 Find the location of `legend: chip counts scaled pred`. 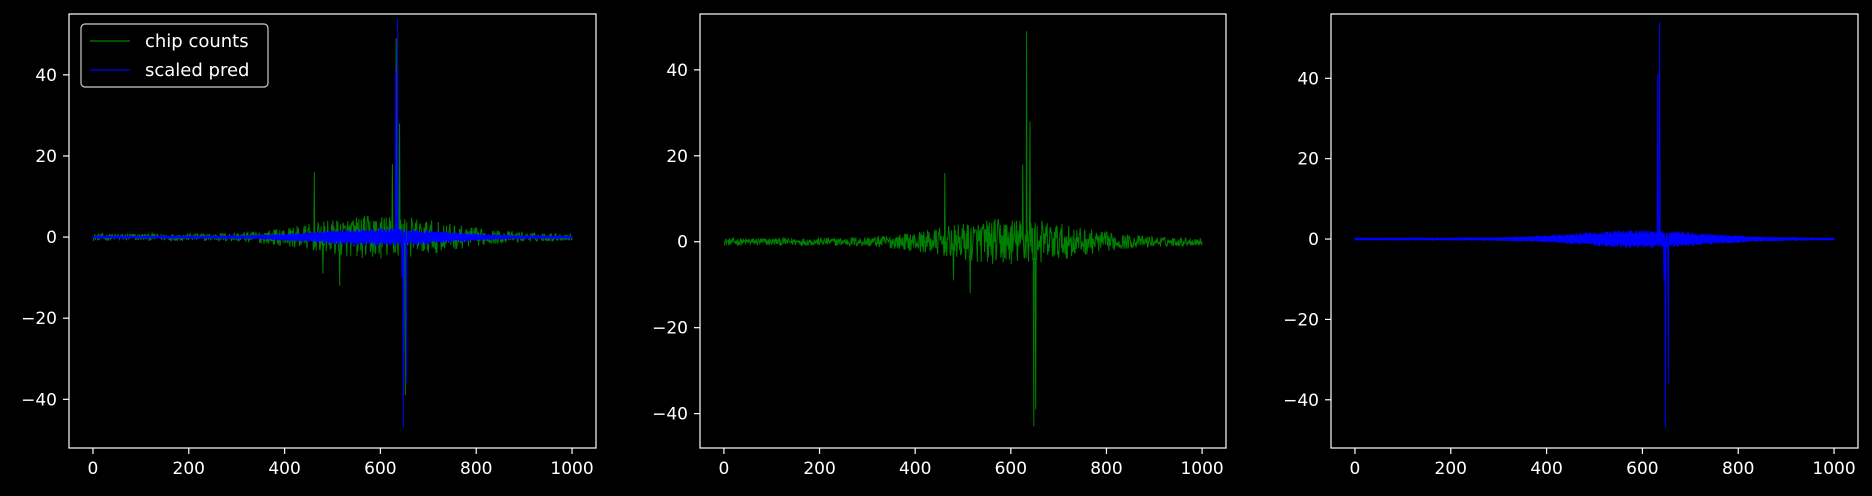

legend: chip counts scaled pred is located at coordinates (174, 55).